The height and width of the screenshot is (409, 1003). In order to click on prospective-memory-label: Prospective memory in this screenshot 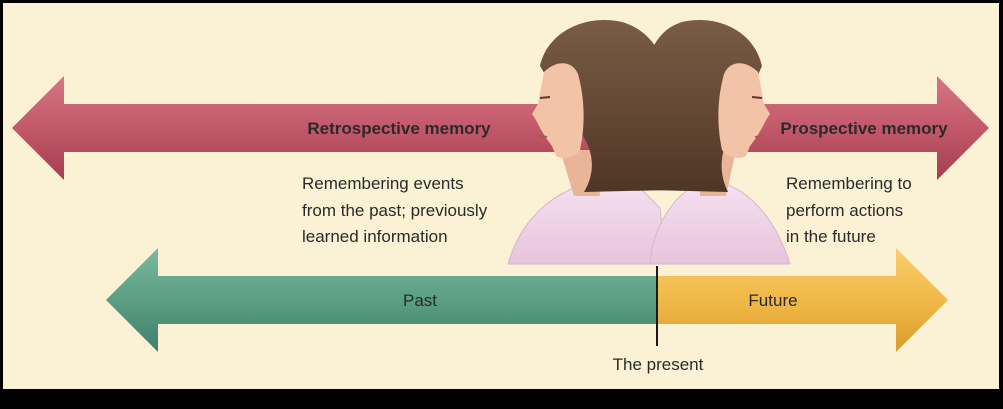, I will do `click(864, 128)`.